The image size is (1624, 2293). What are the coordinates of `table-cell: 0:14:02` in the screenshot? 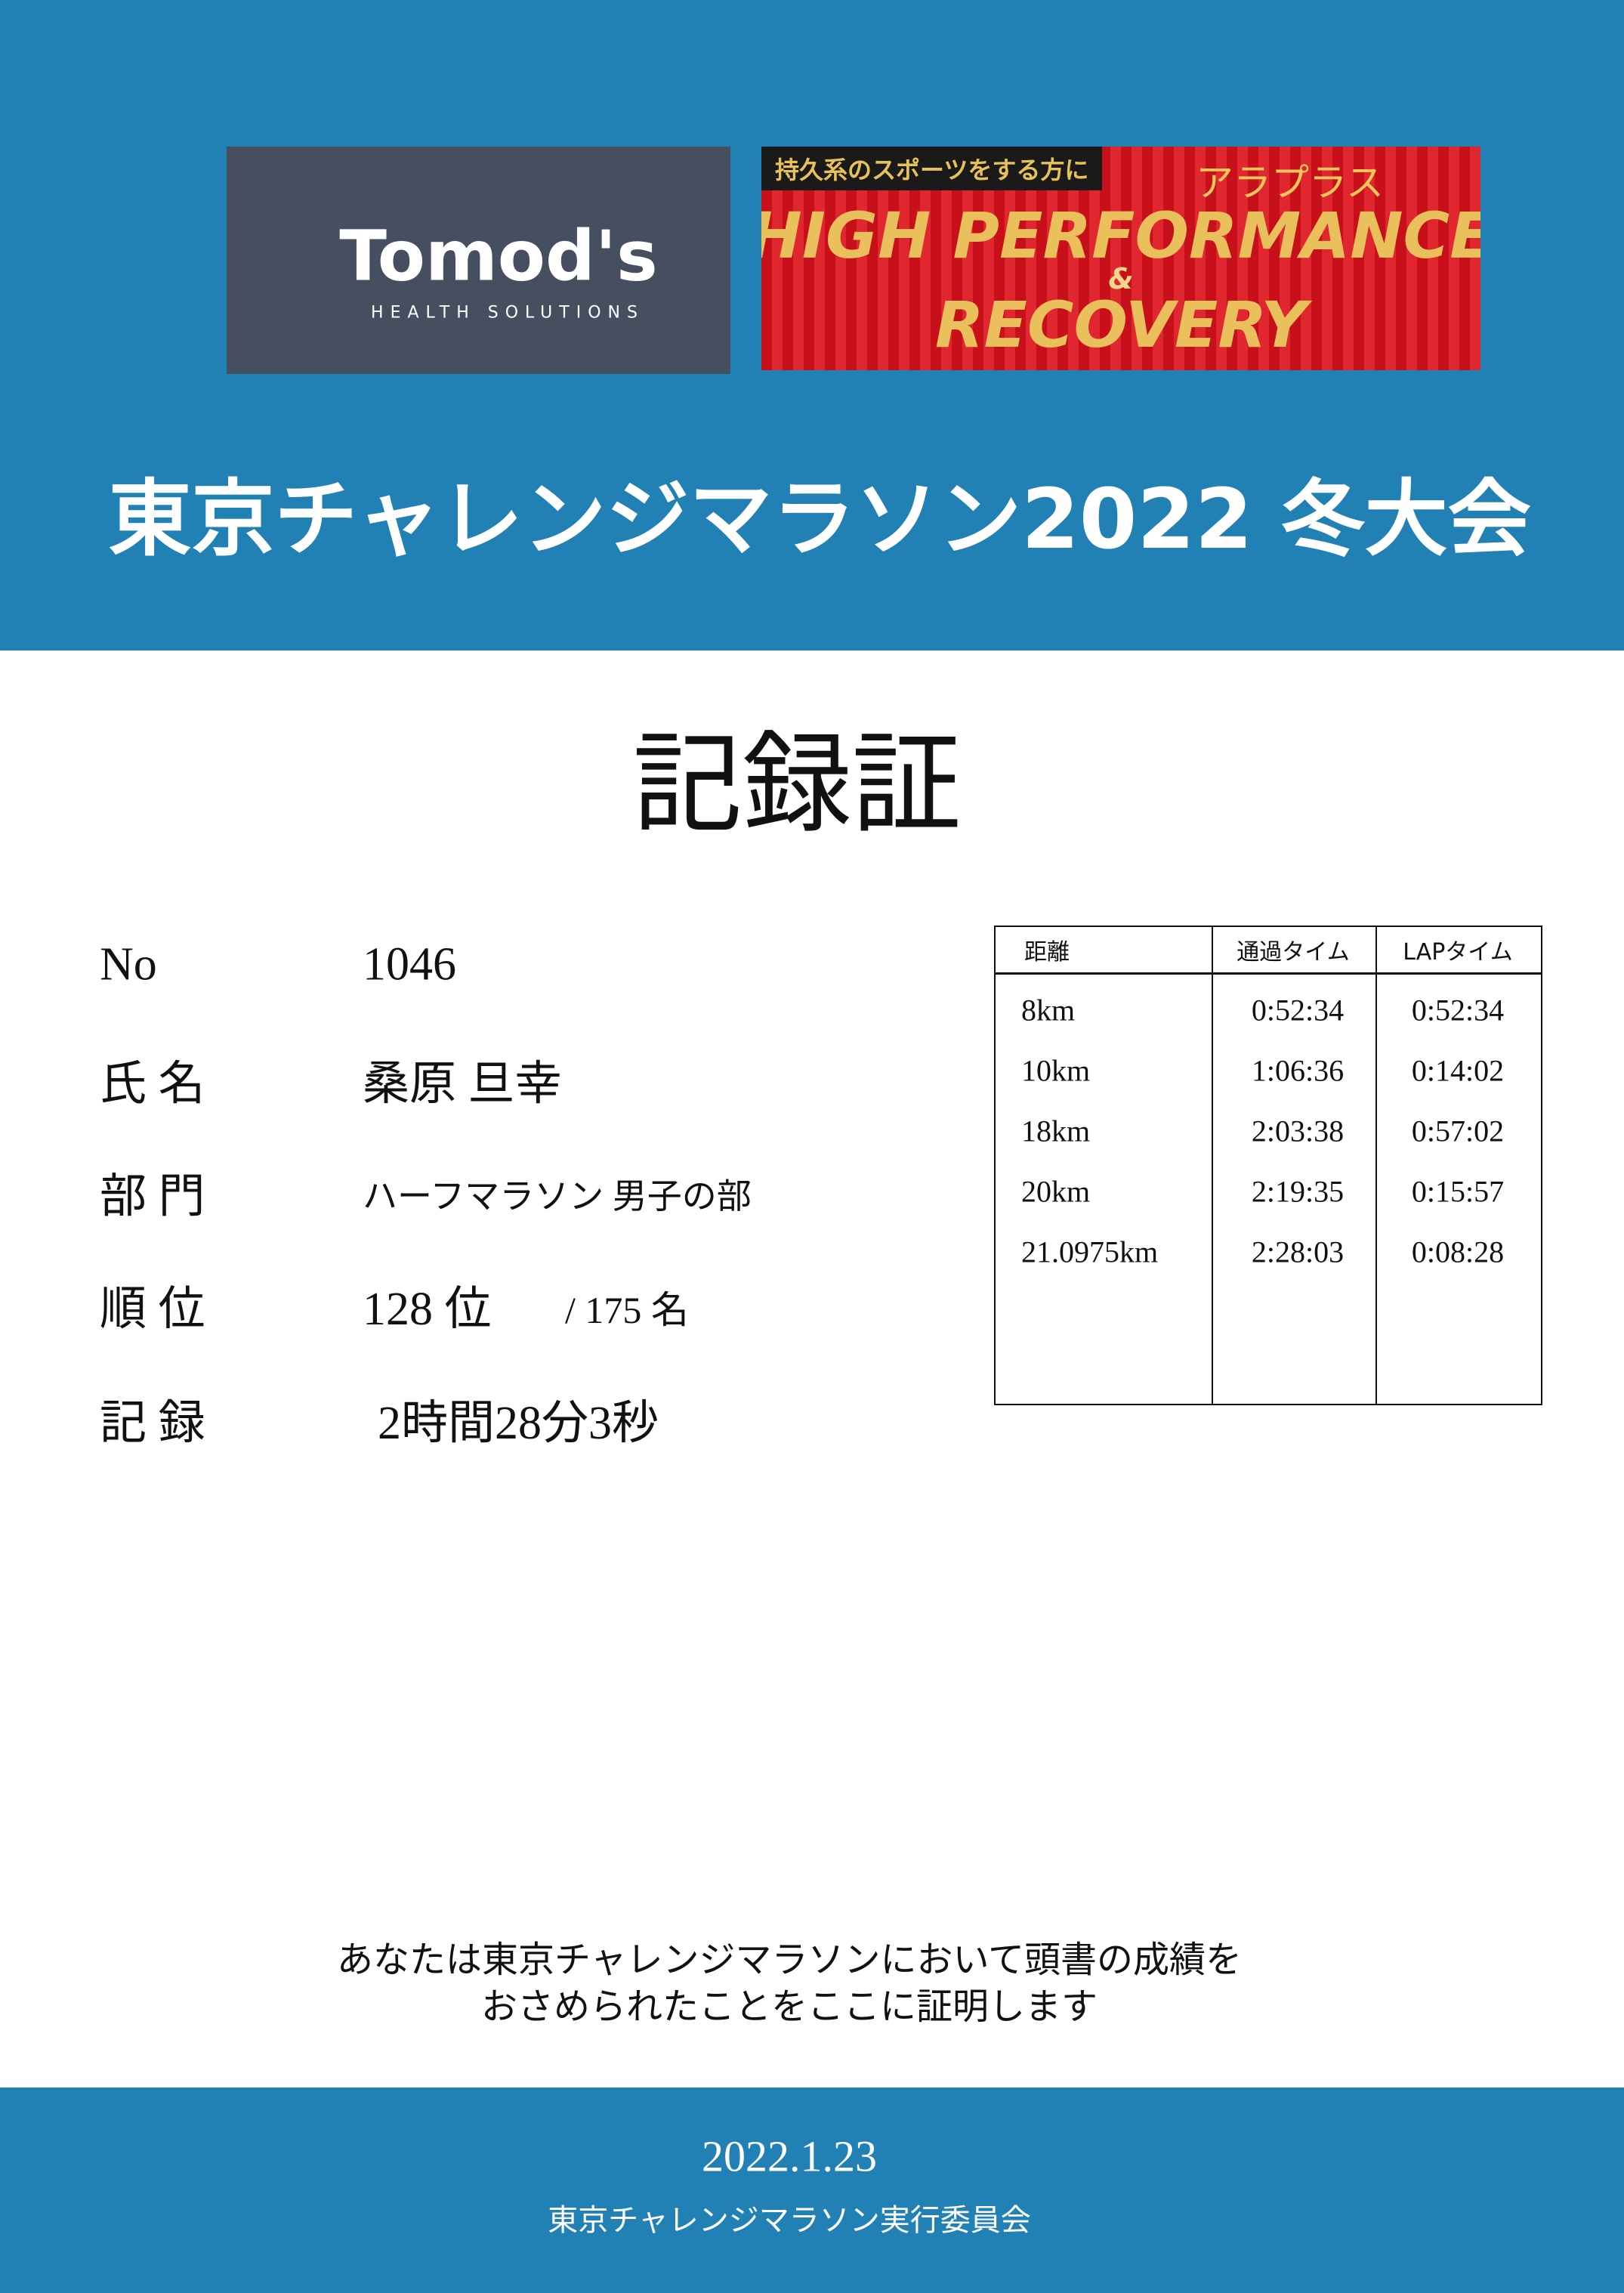 It's located at (1458, 1070).